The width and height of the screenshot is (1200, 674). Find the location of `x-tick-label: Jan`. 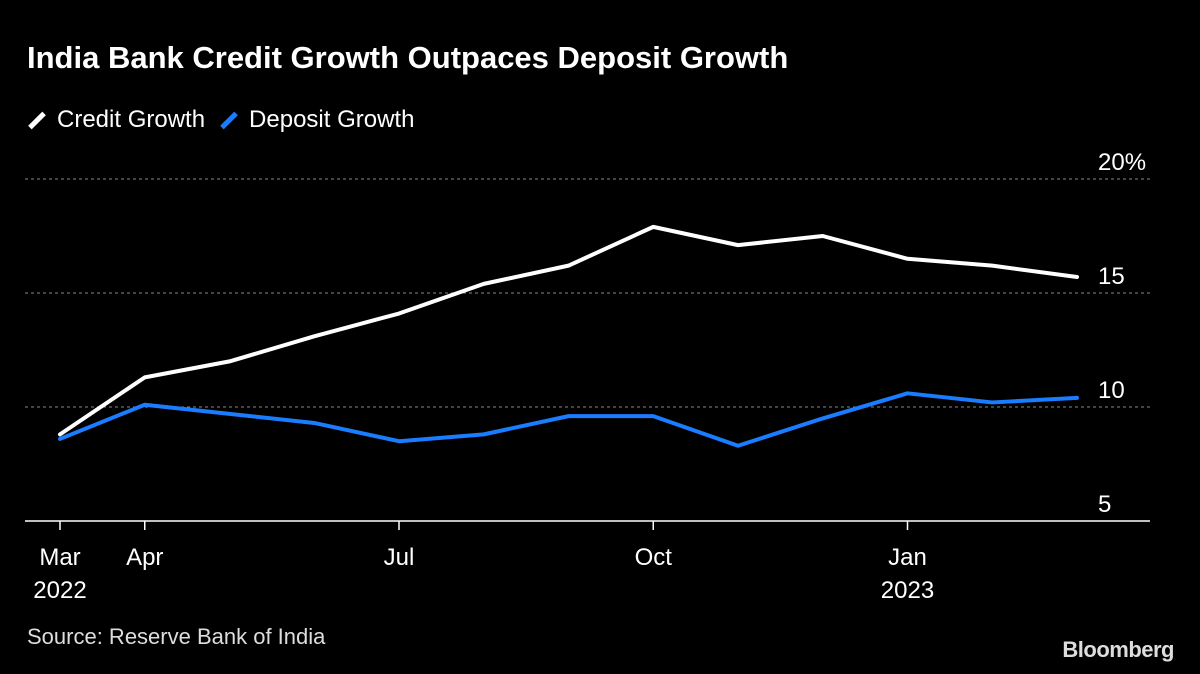

x-tick-label: Jan is located at coordinates (907, 557).